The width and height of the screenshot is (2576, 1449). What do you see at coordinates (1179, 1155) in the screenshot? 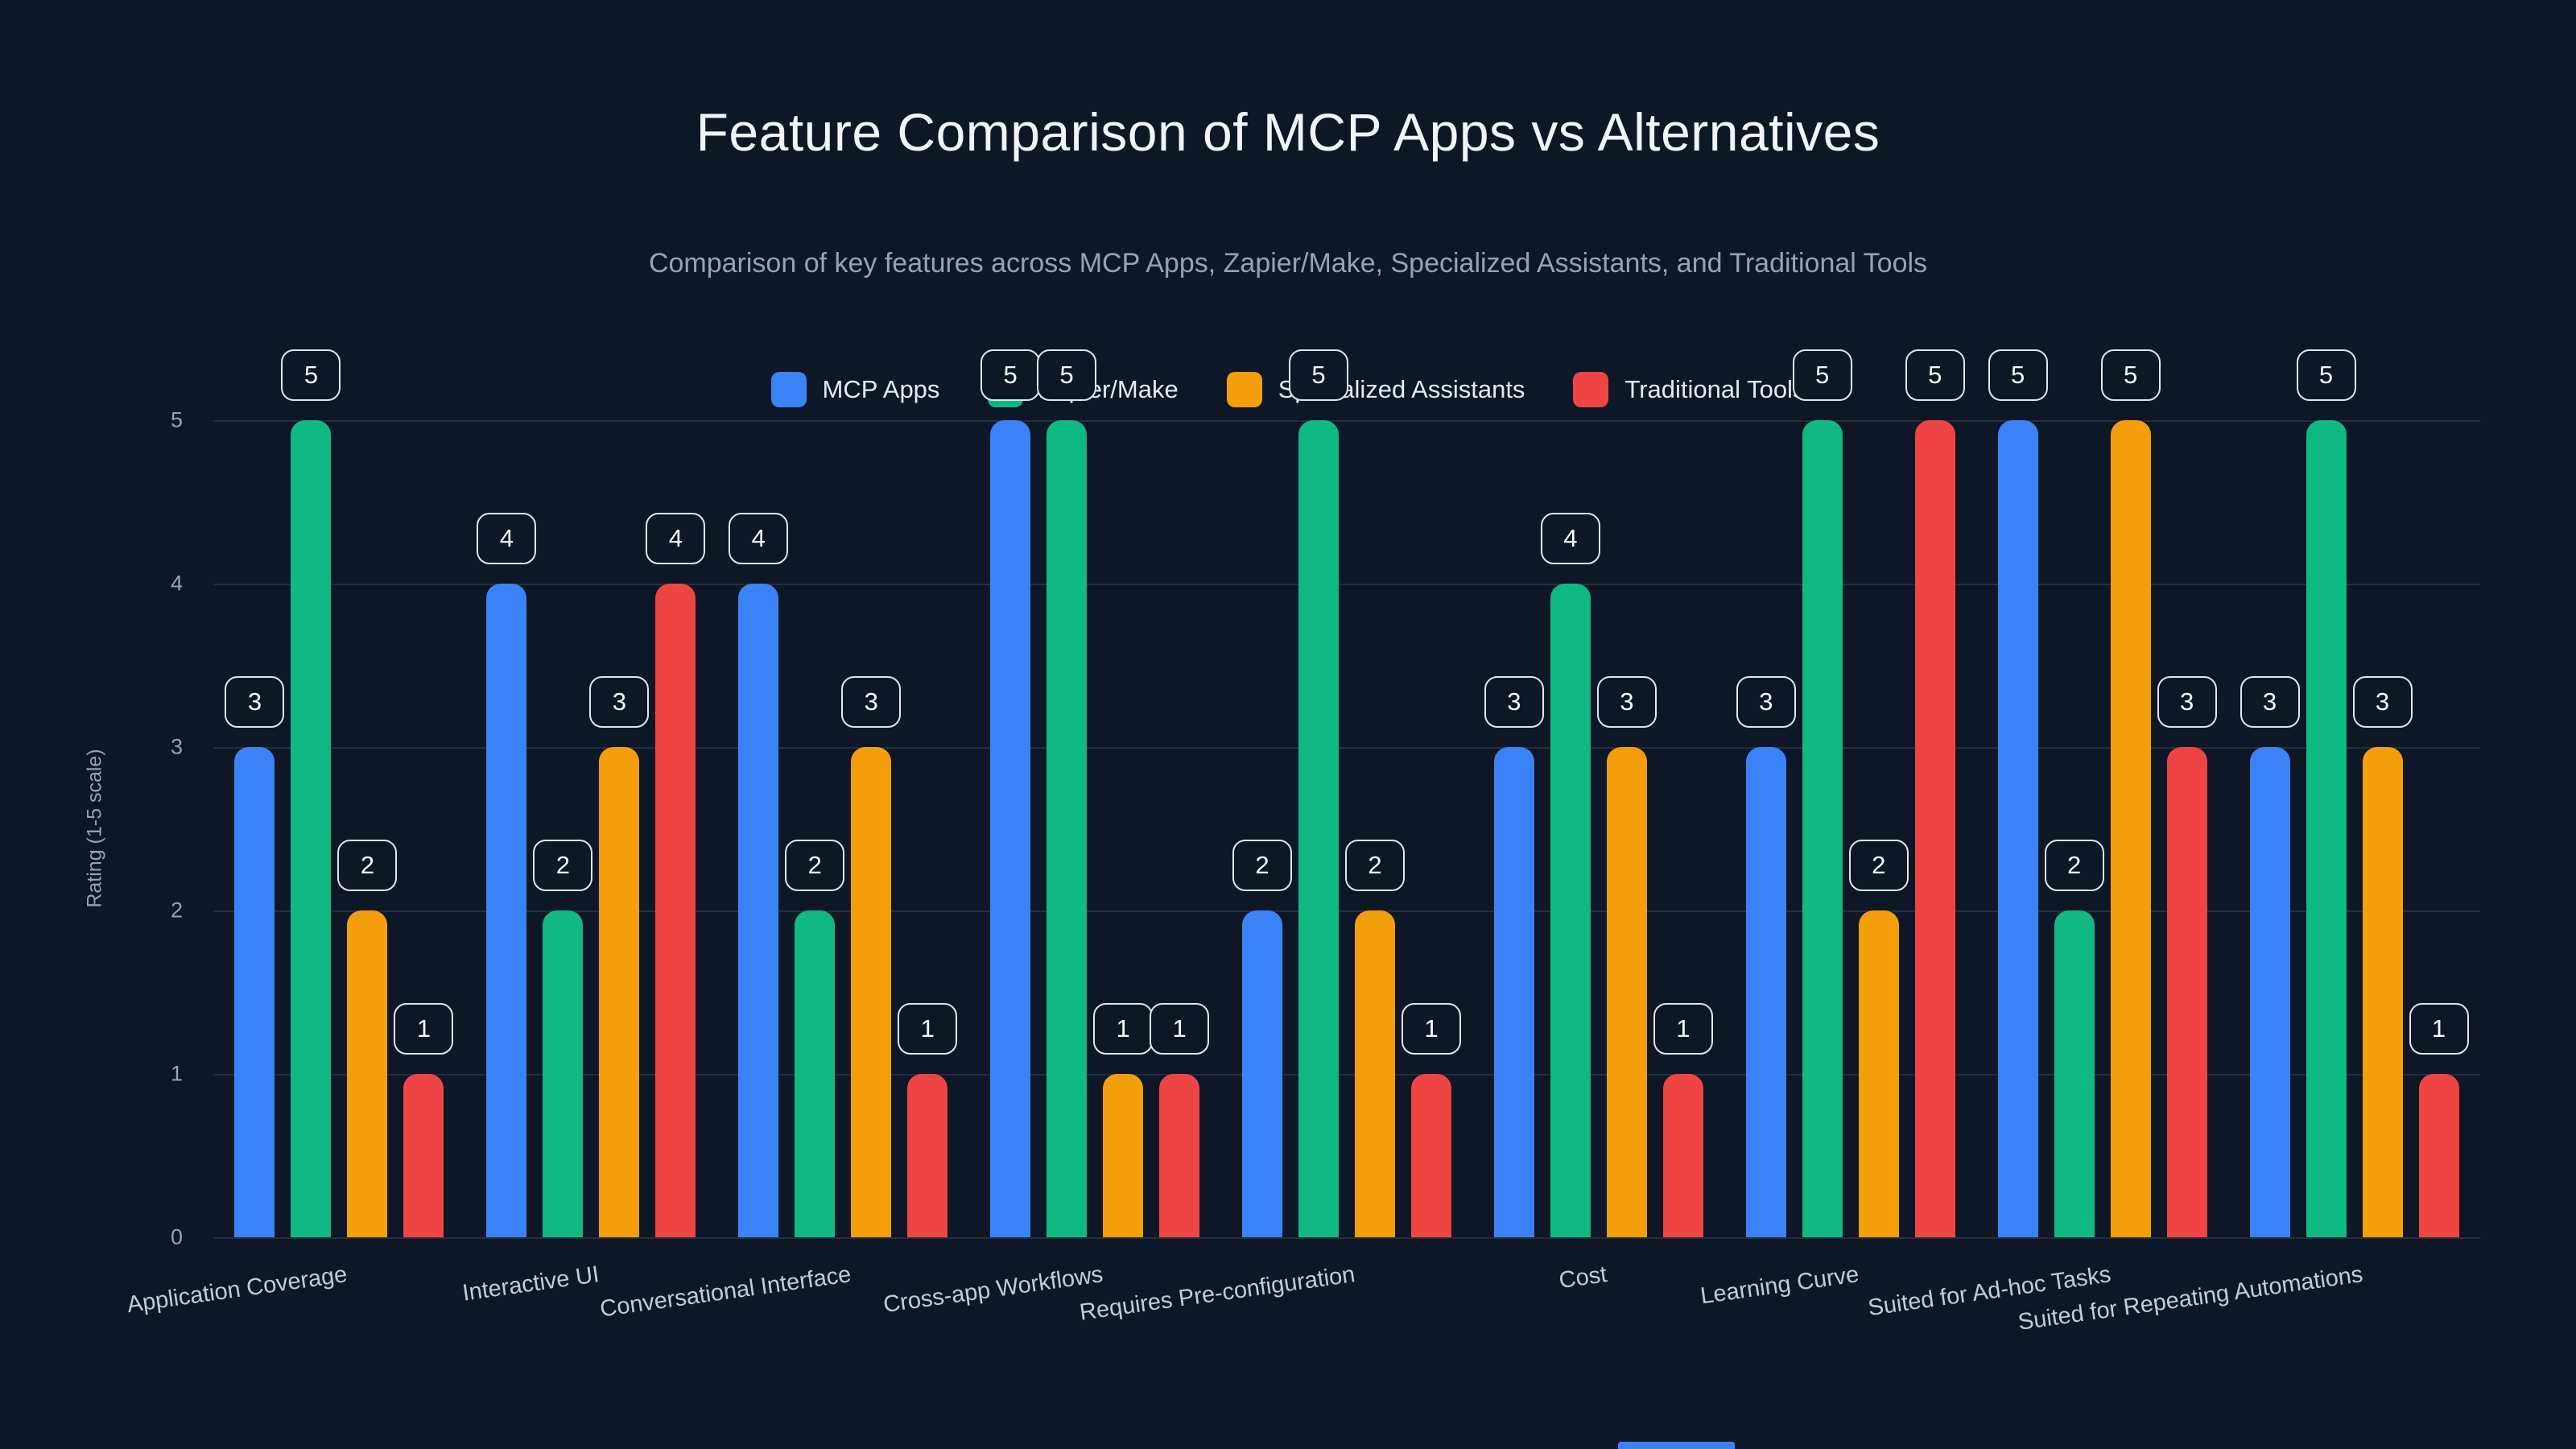
I see `bar-traditional-tools-cross-app-workflows` at bounding box center [1179, 1155].